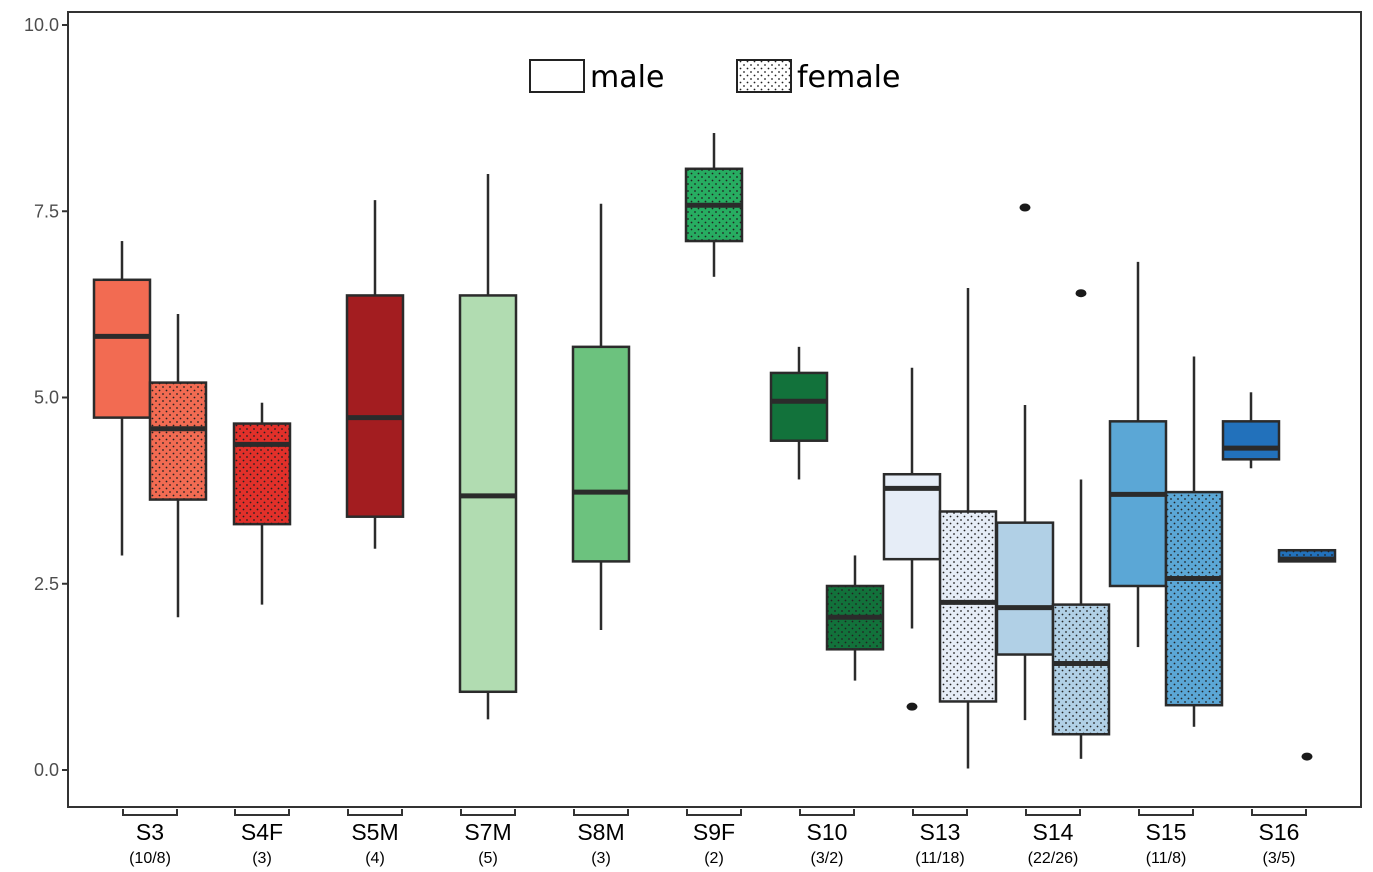  What do you see at coordinates (940, 832) in the screenshot?
I see `x-category-label: S13` at bounding box center [940, 832].